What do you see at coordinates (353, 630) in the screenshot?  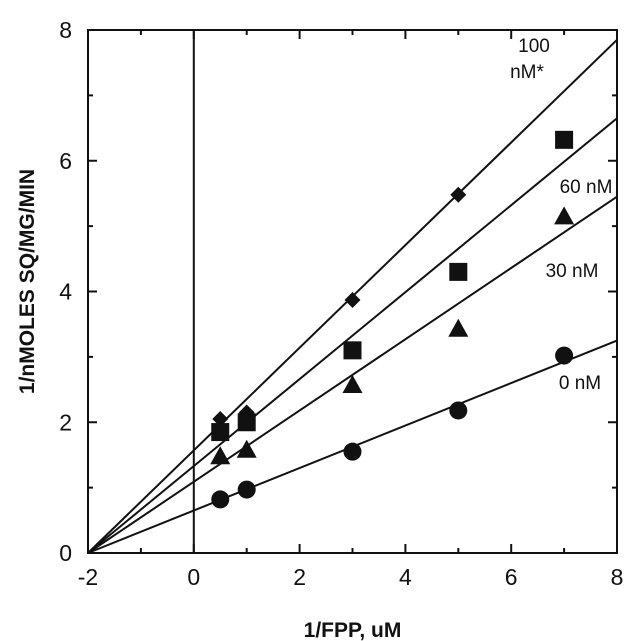 I see `x-axis-title: 1/FPP, uM` at bounding box center [353, 630].